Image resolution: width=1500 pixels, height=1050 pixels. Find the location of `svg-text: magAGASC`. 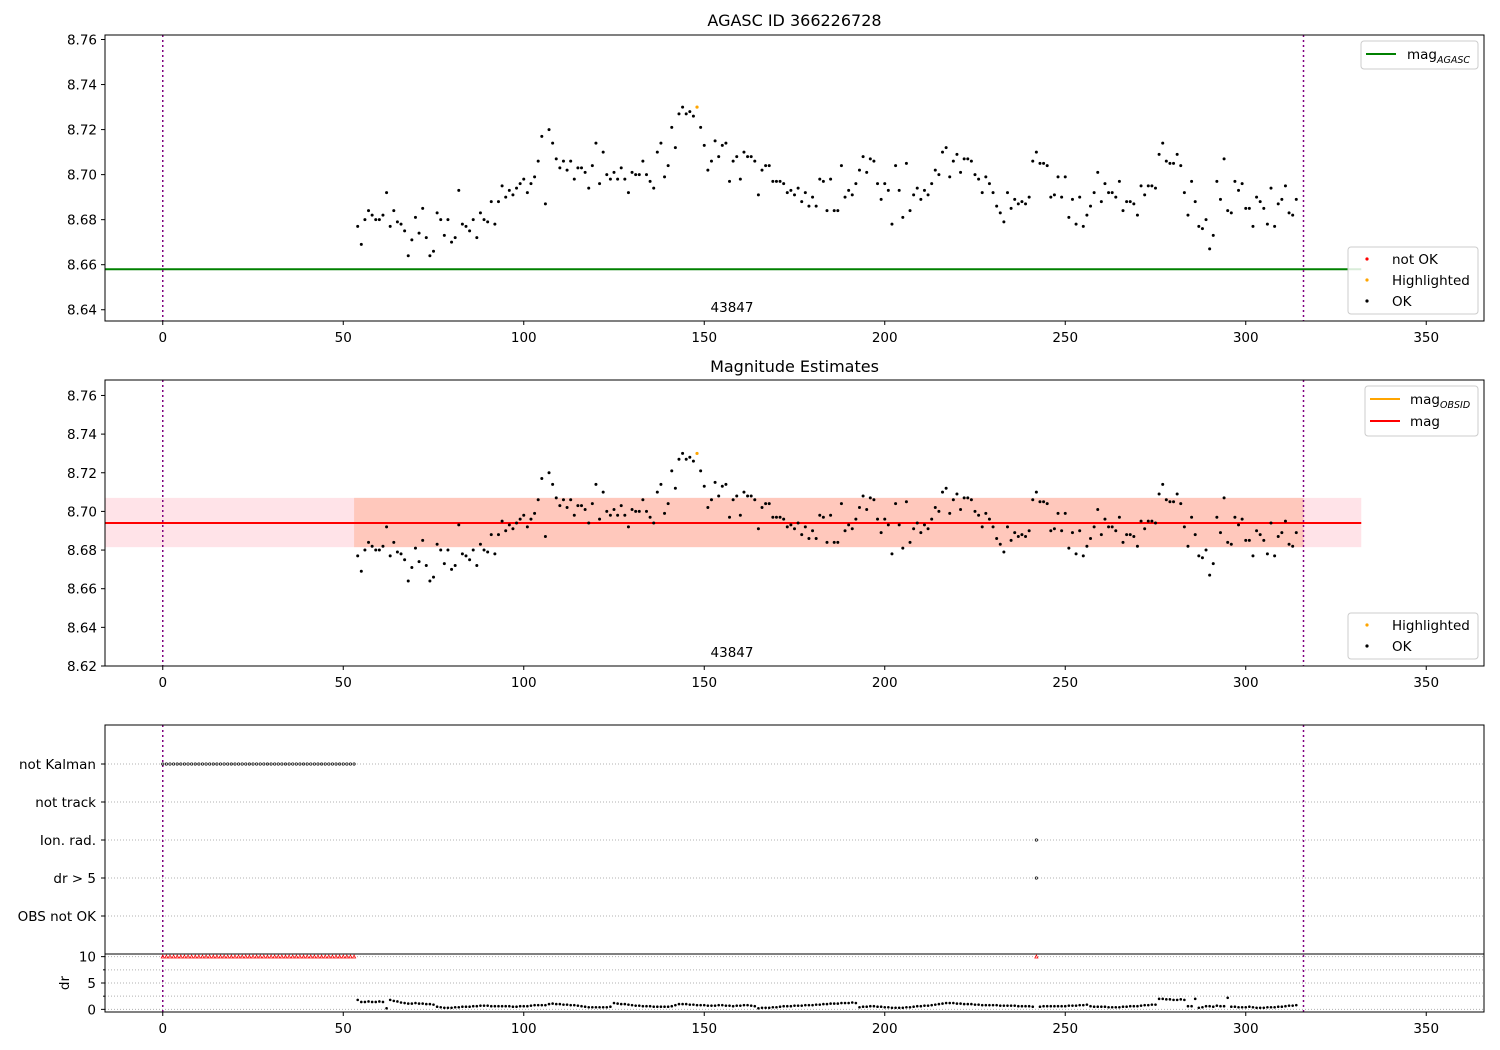

svg-text: magAGASC is located at coordinates (1438, 56).